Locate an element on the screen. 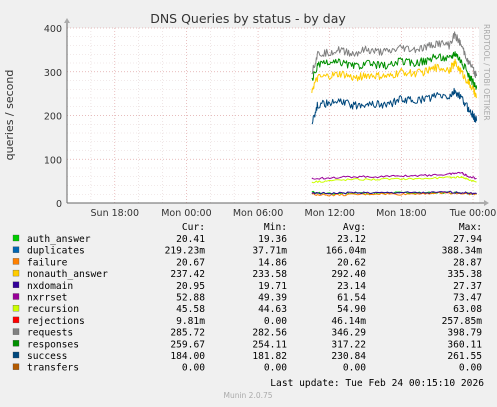  legend-avg-value: 46.14m is located at coordinates (348, 321).